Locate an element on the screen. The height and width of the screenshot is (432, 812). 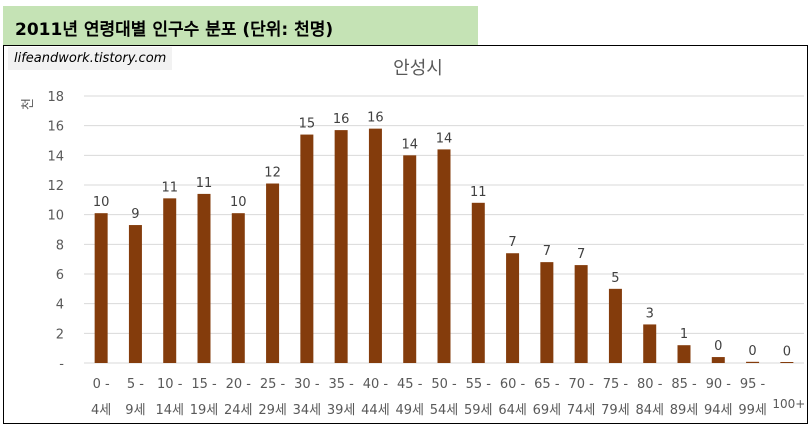
x-tick-label: 89세 is located at coordinates (684, 410).